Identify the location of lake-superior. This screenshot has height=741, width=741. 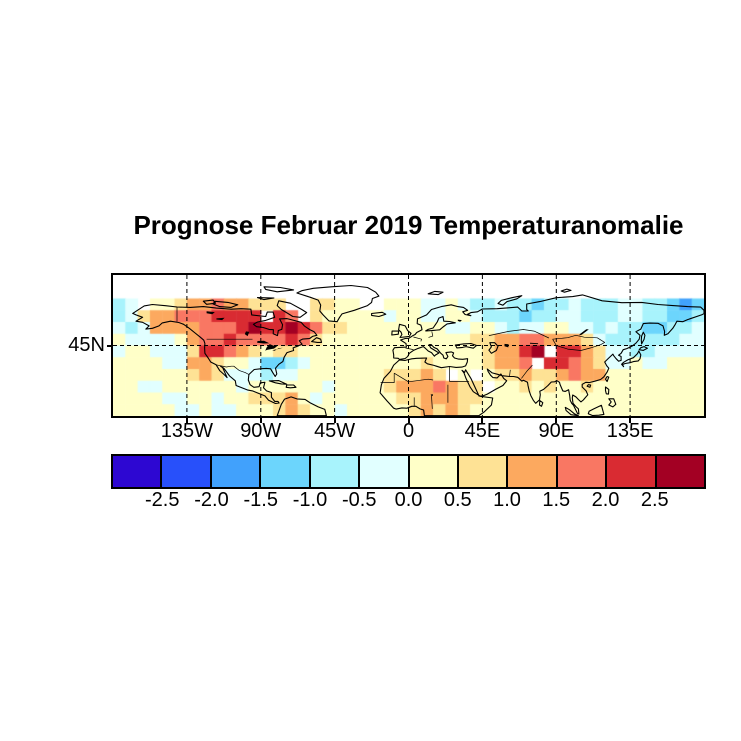
(263, 342).